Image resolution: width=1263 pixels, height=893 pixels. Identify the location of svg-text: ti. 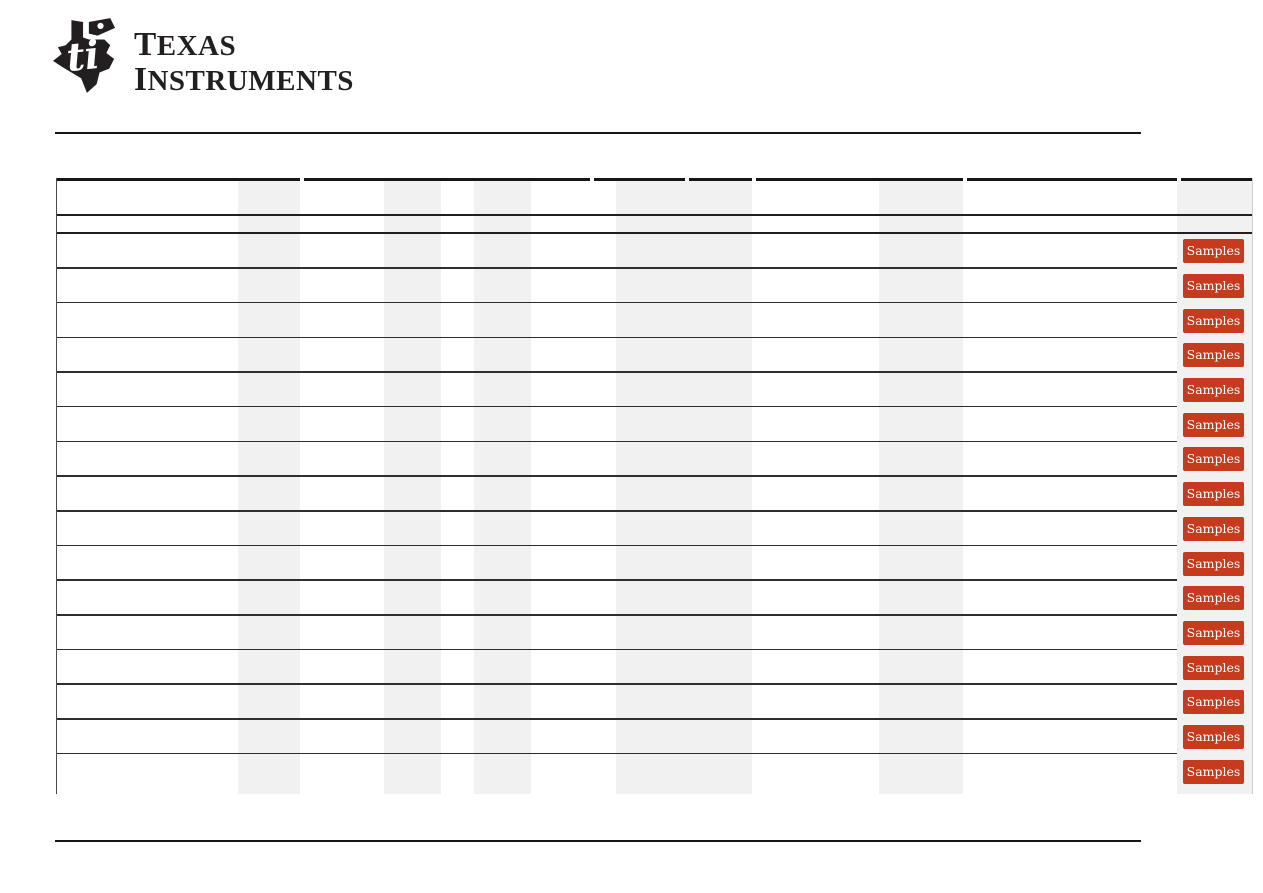
(82, 57).